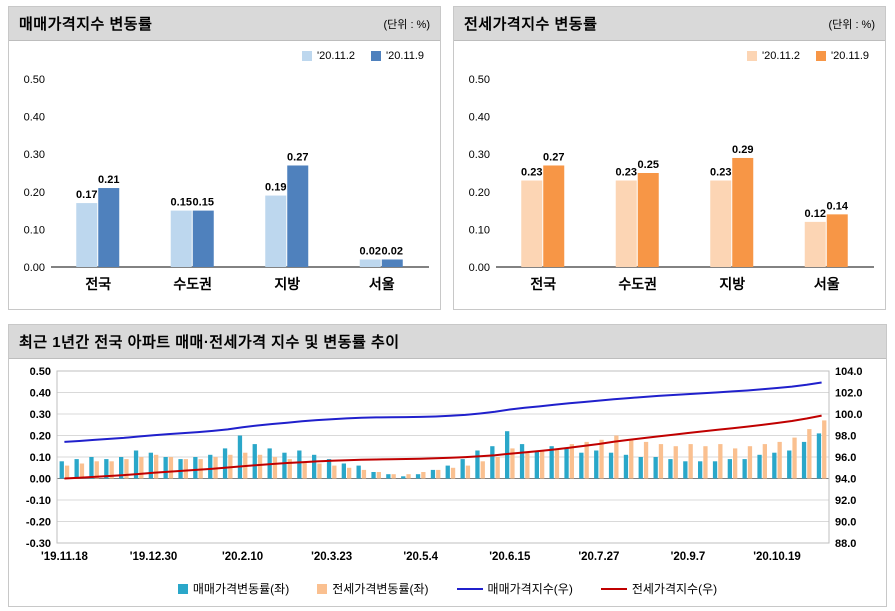 This screenshot has height=611, width=895. I want to click on legend-swatch-jeonse-prev, so click(752, 56).